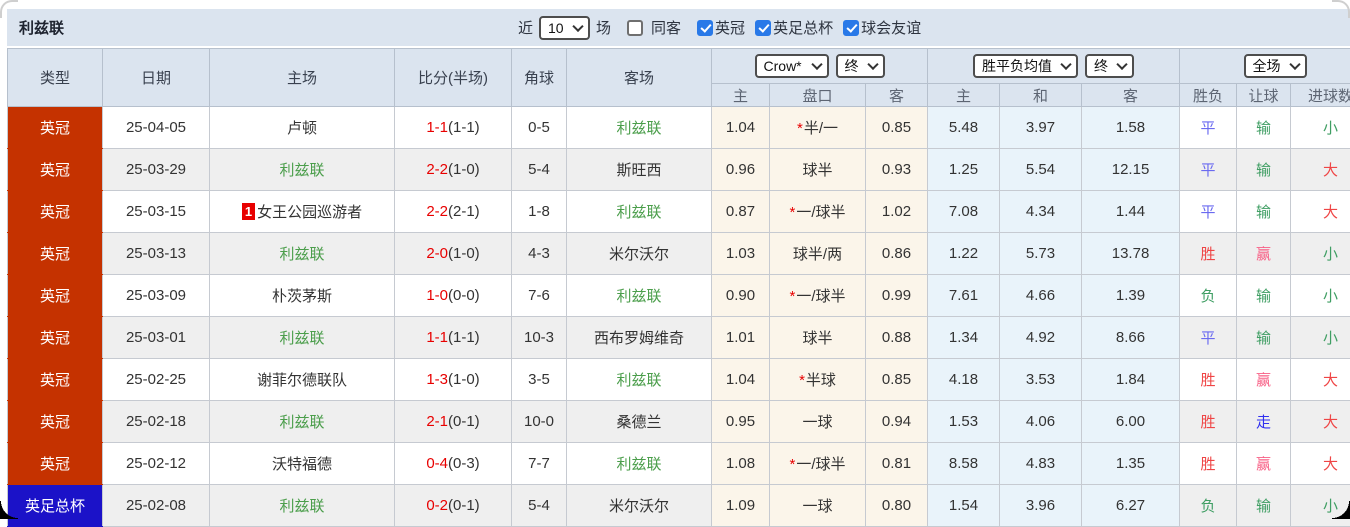 This screenshot has height=527, width=1350. Describe the element at coordinates (639, 338) in the screenshot. I see `away-team-link: 西布罗姆维奇` at that location.